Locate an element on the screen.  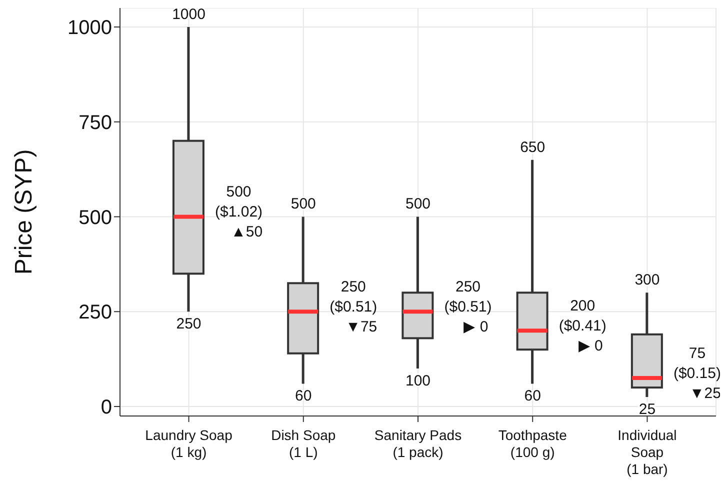
annotation: 650 is located at coordinates (533, 147).